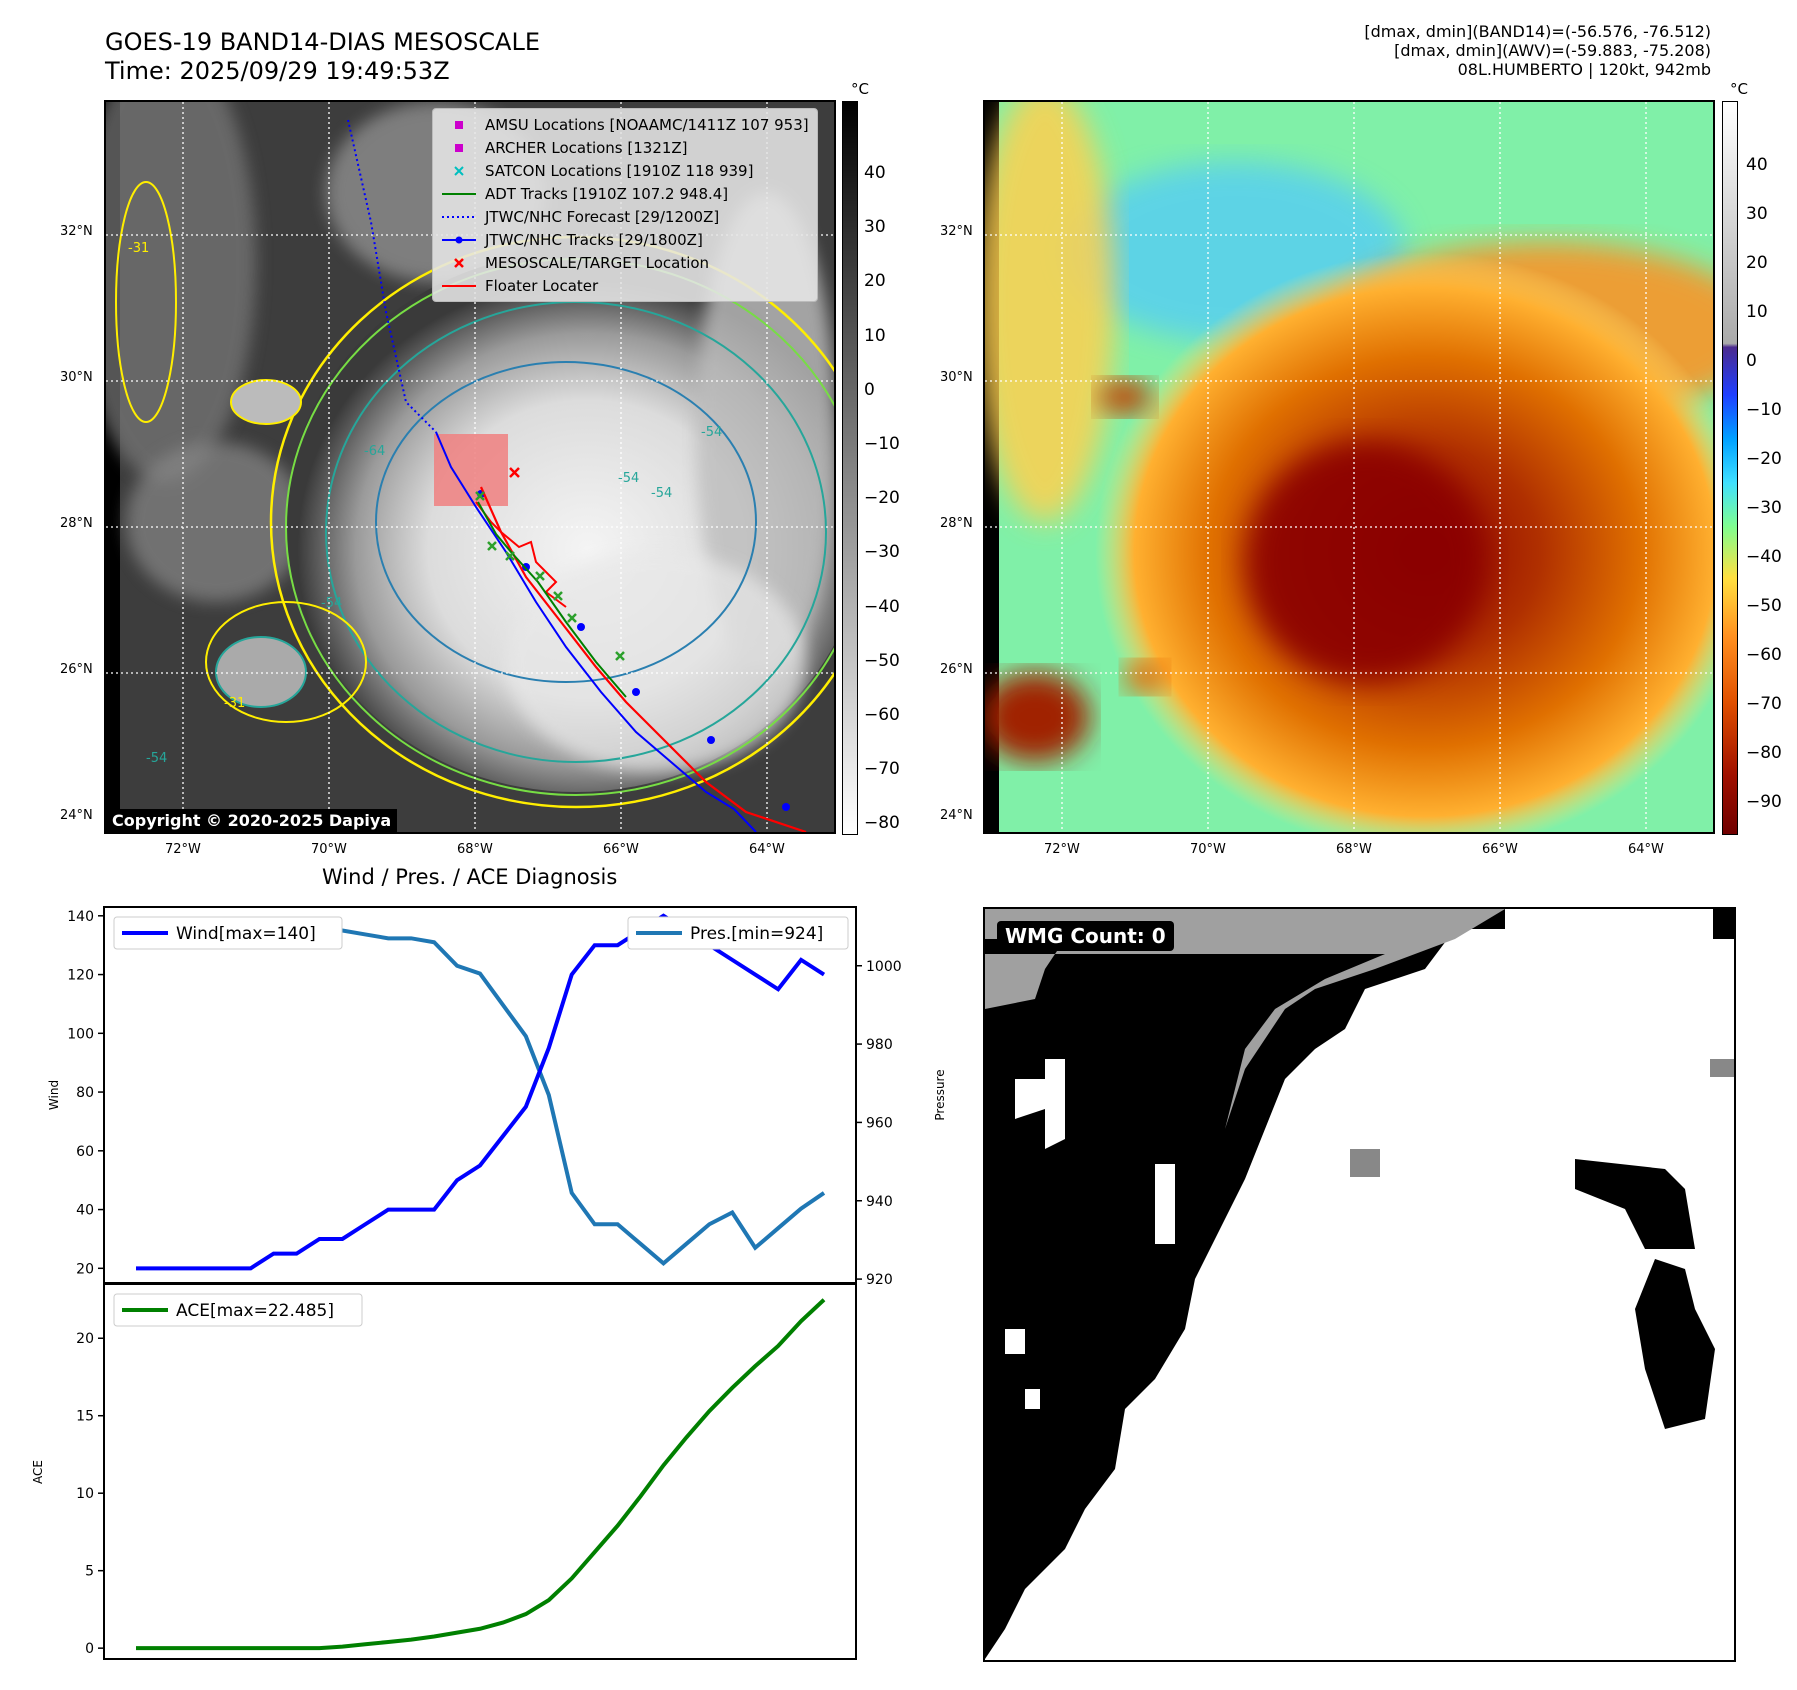 The height and width of the screenshot is (1690, 1797). I want to click on ir-cloud-west, so click(181, 292).